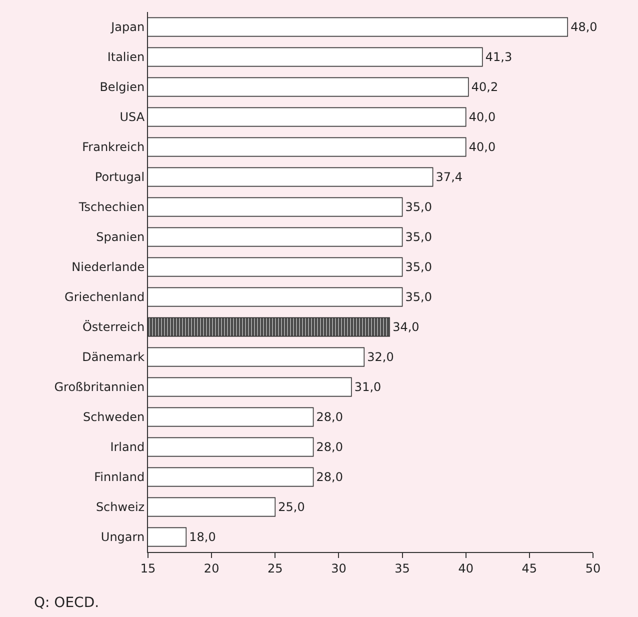  I want to click on y-tick-label: Dänemark, so click(113, 357).